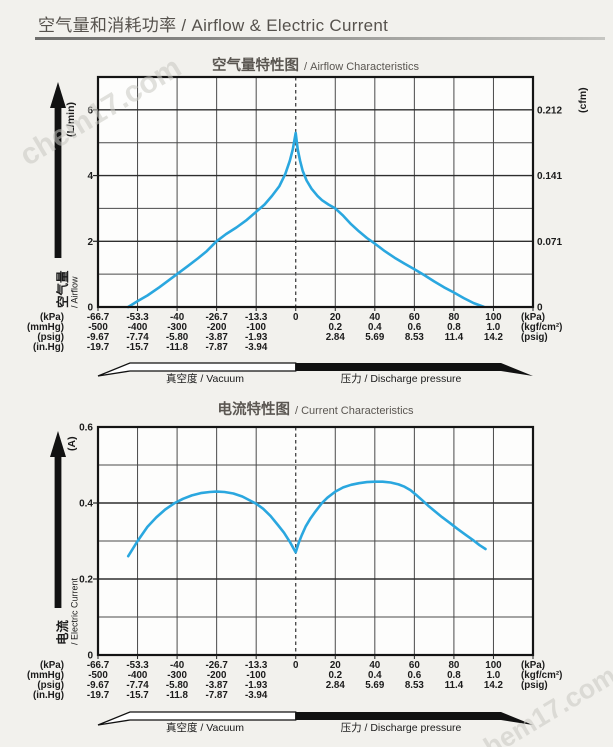 This screenshot has height=747, width=613. I want to click on x-tick-label: 80, so click(453, 317).